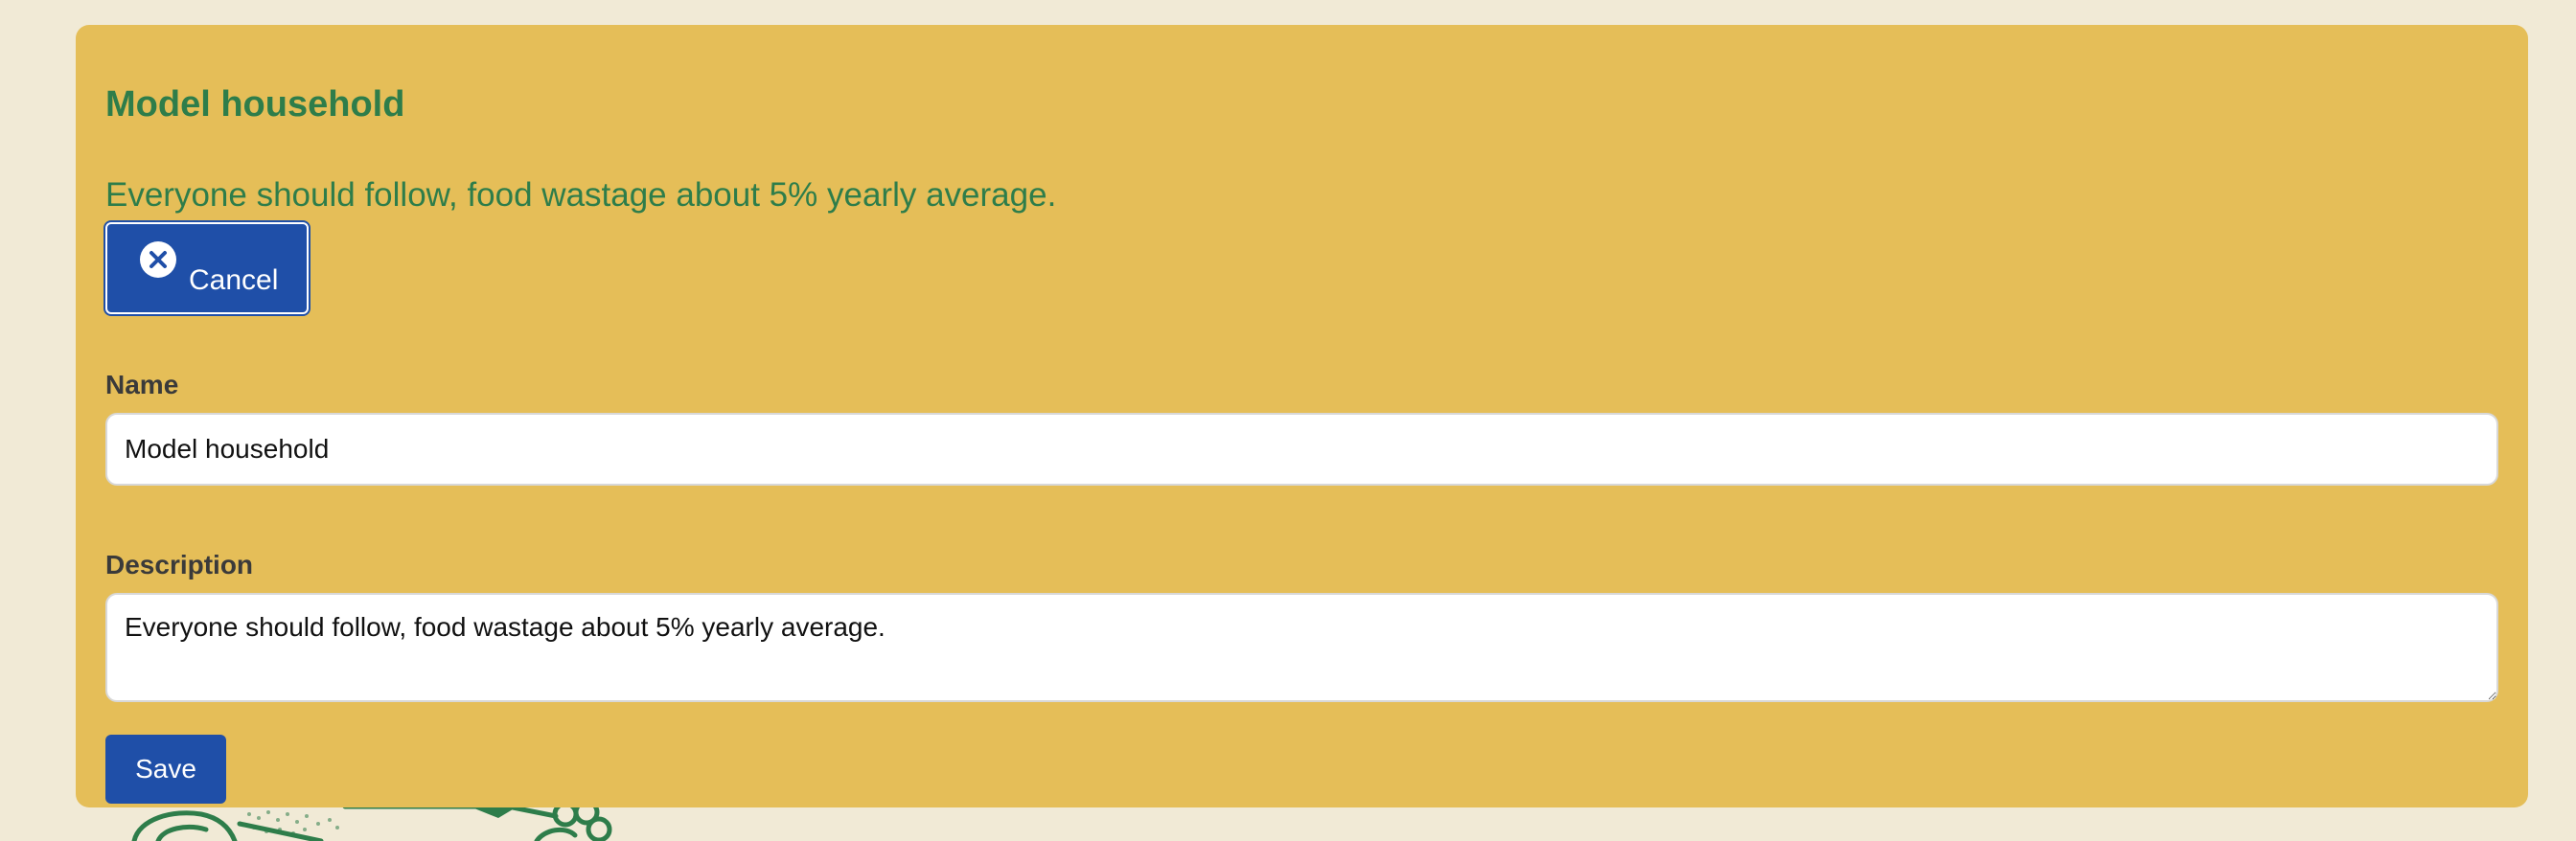  I want to click on cancel-button: Cancel, so click(207, 268).